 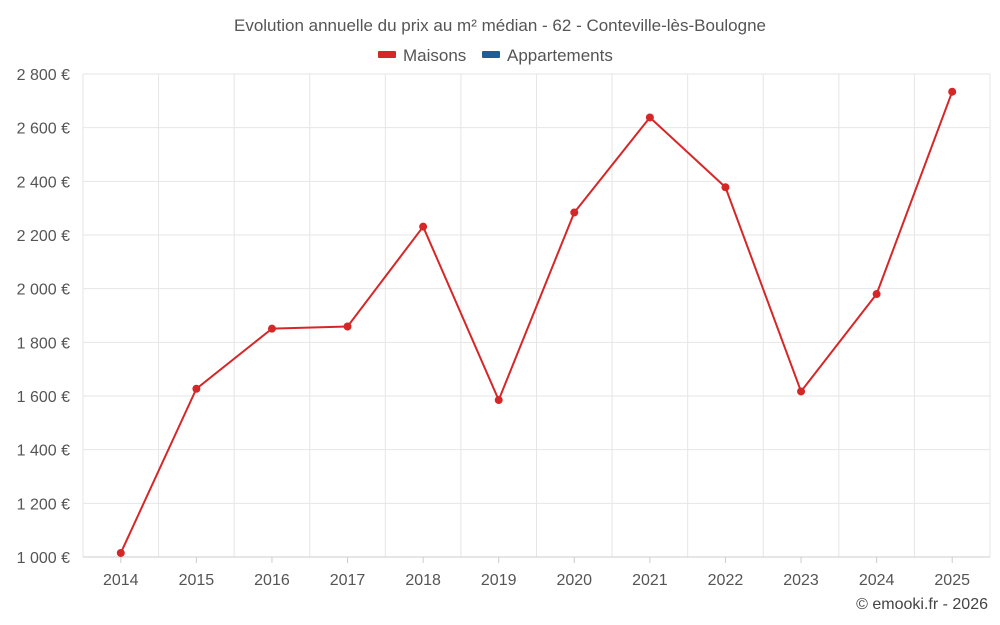 What do you see at coordinates (43, 236) in the screenshot?
I see `y-tick-label: 2 200 €` at bounding box center [43, 236].